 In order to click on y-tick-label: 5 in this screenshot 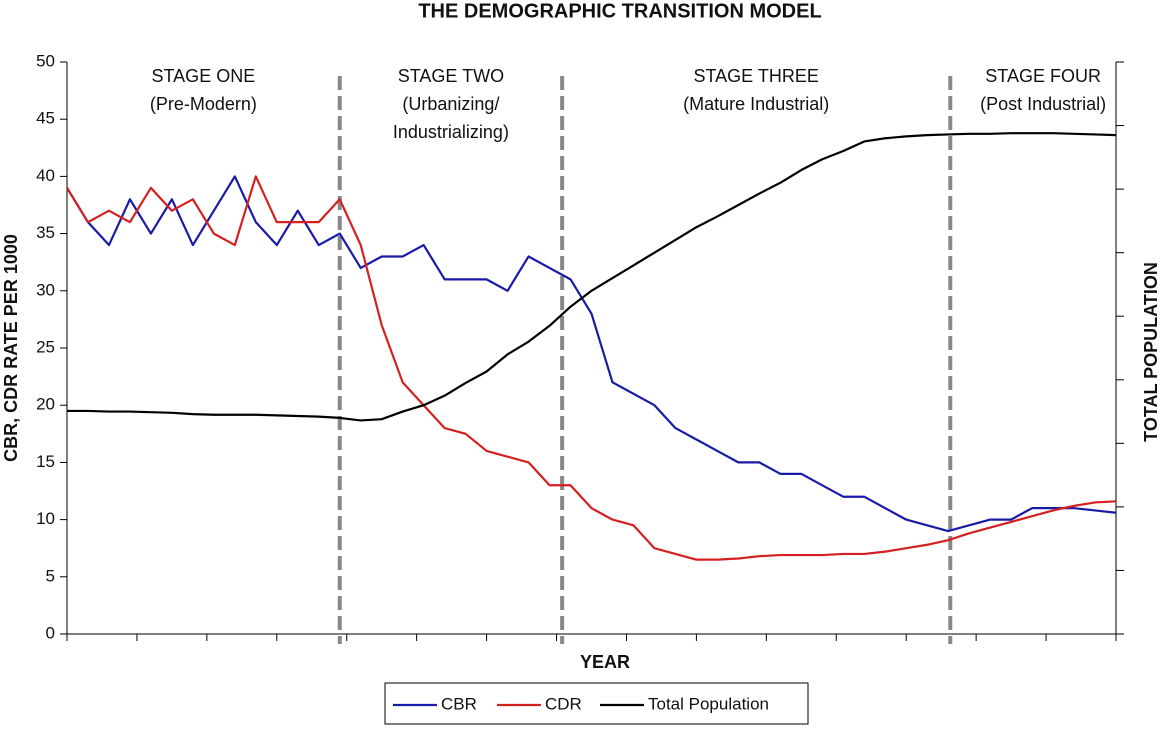, I will do `click(50, 575)`.